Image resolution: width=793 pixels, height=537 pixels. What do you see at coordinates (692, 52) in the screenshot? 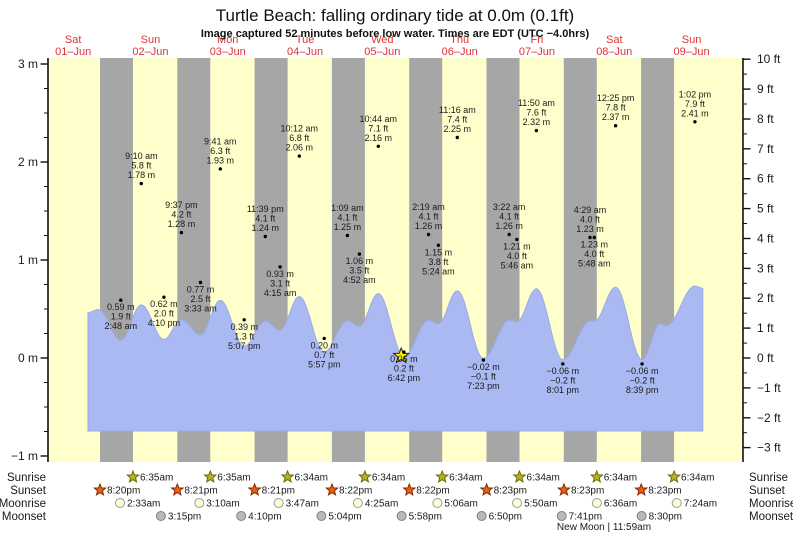
I see `day-date-label: 09–Jun` at bounding box center [692, 52].